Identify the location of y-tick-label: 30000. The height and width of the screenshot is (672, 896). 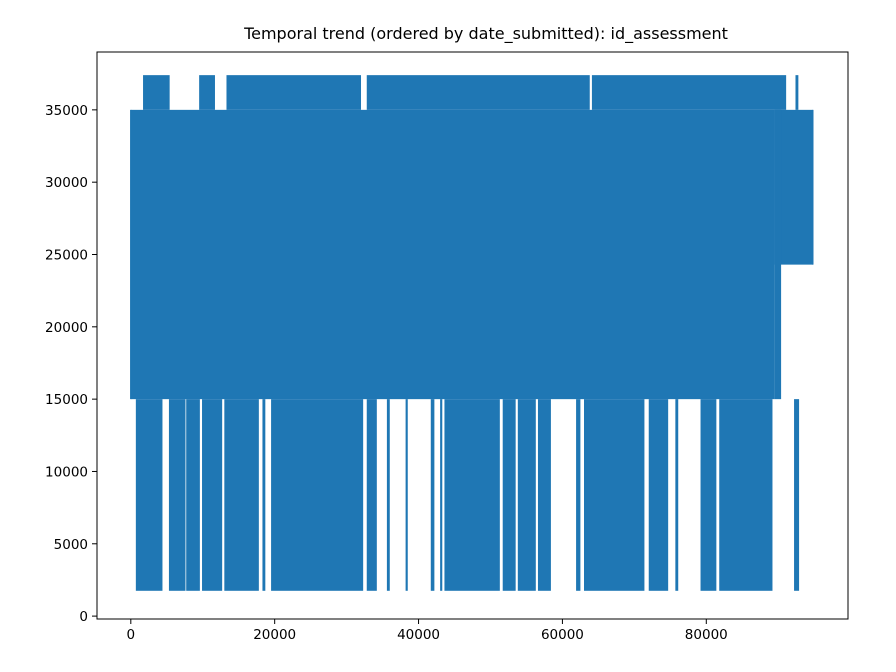
(66, 183).